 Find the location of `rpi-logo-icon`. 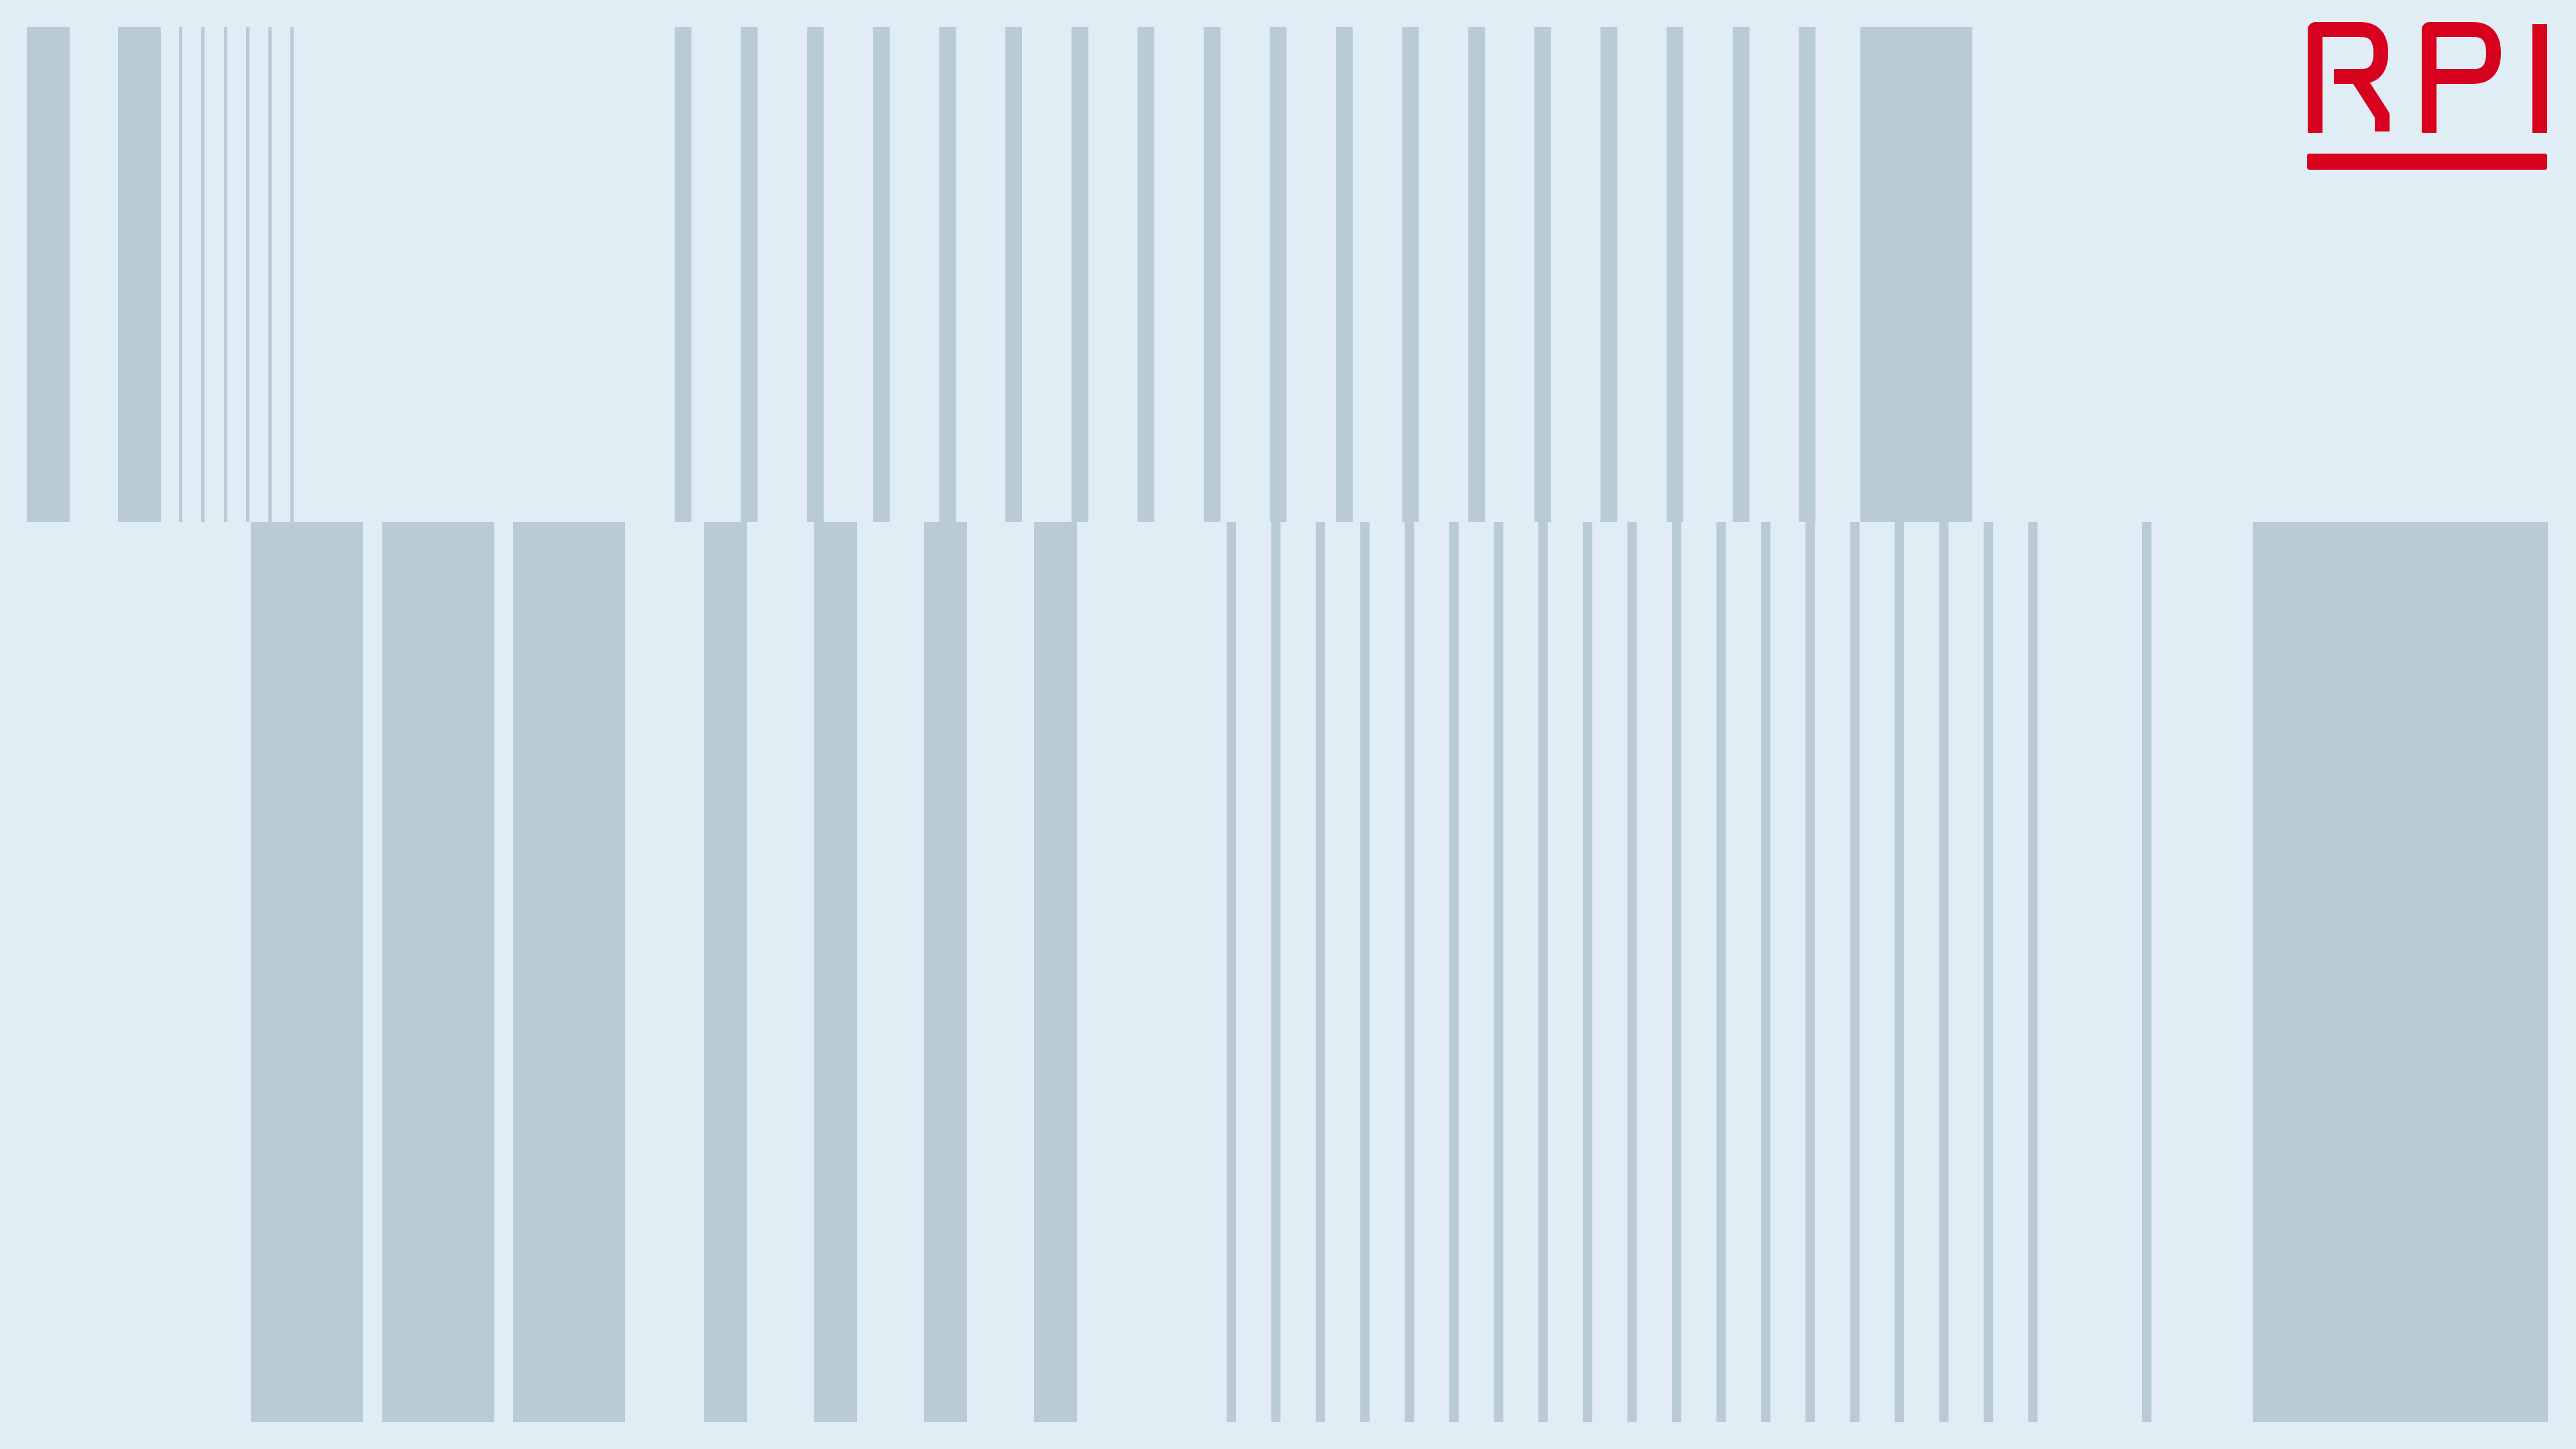

rpi-logo-icon is located at coordinates (2427, 96).